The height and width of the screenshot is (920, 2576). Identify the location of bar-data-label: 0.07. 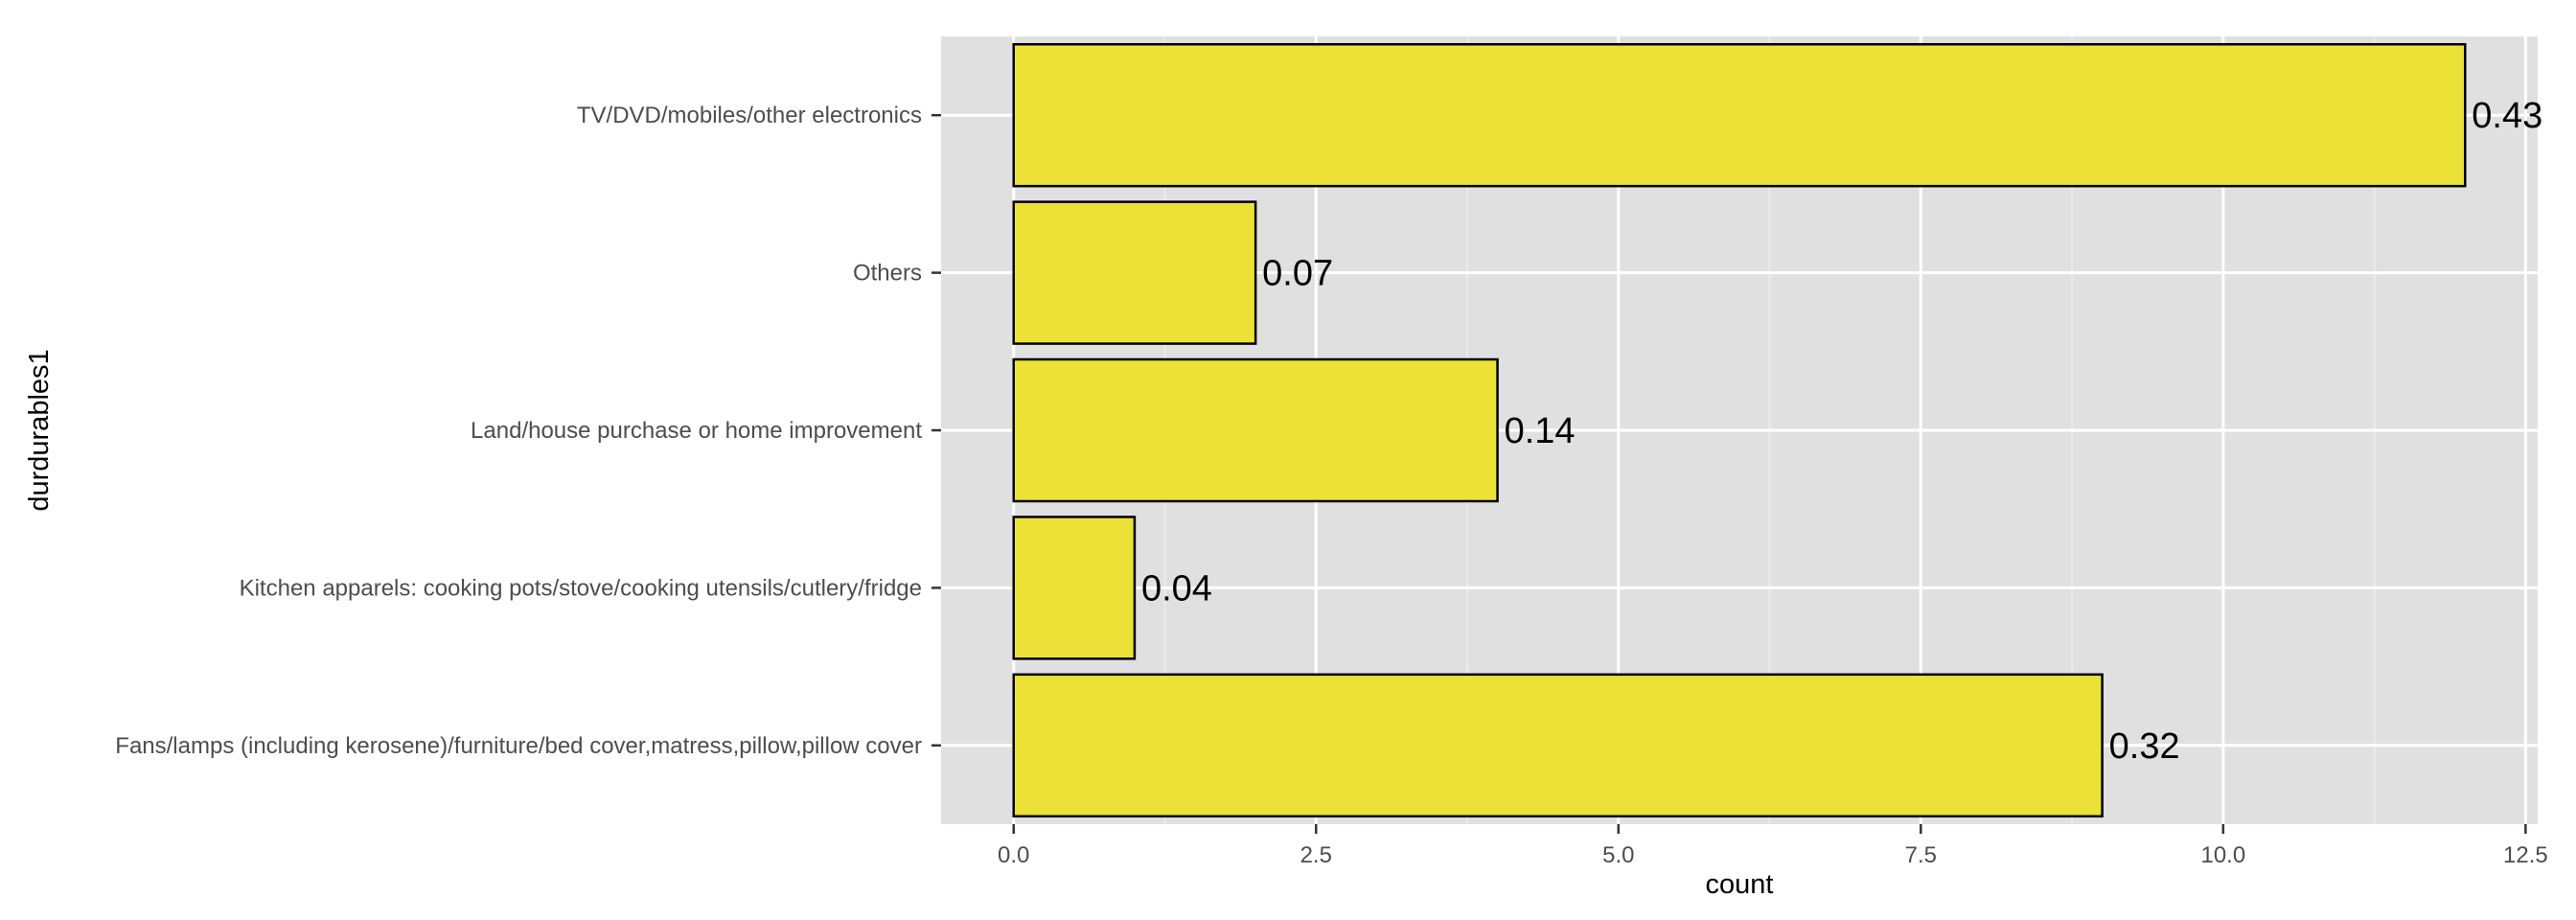
(1297, 274).